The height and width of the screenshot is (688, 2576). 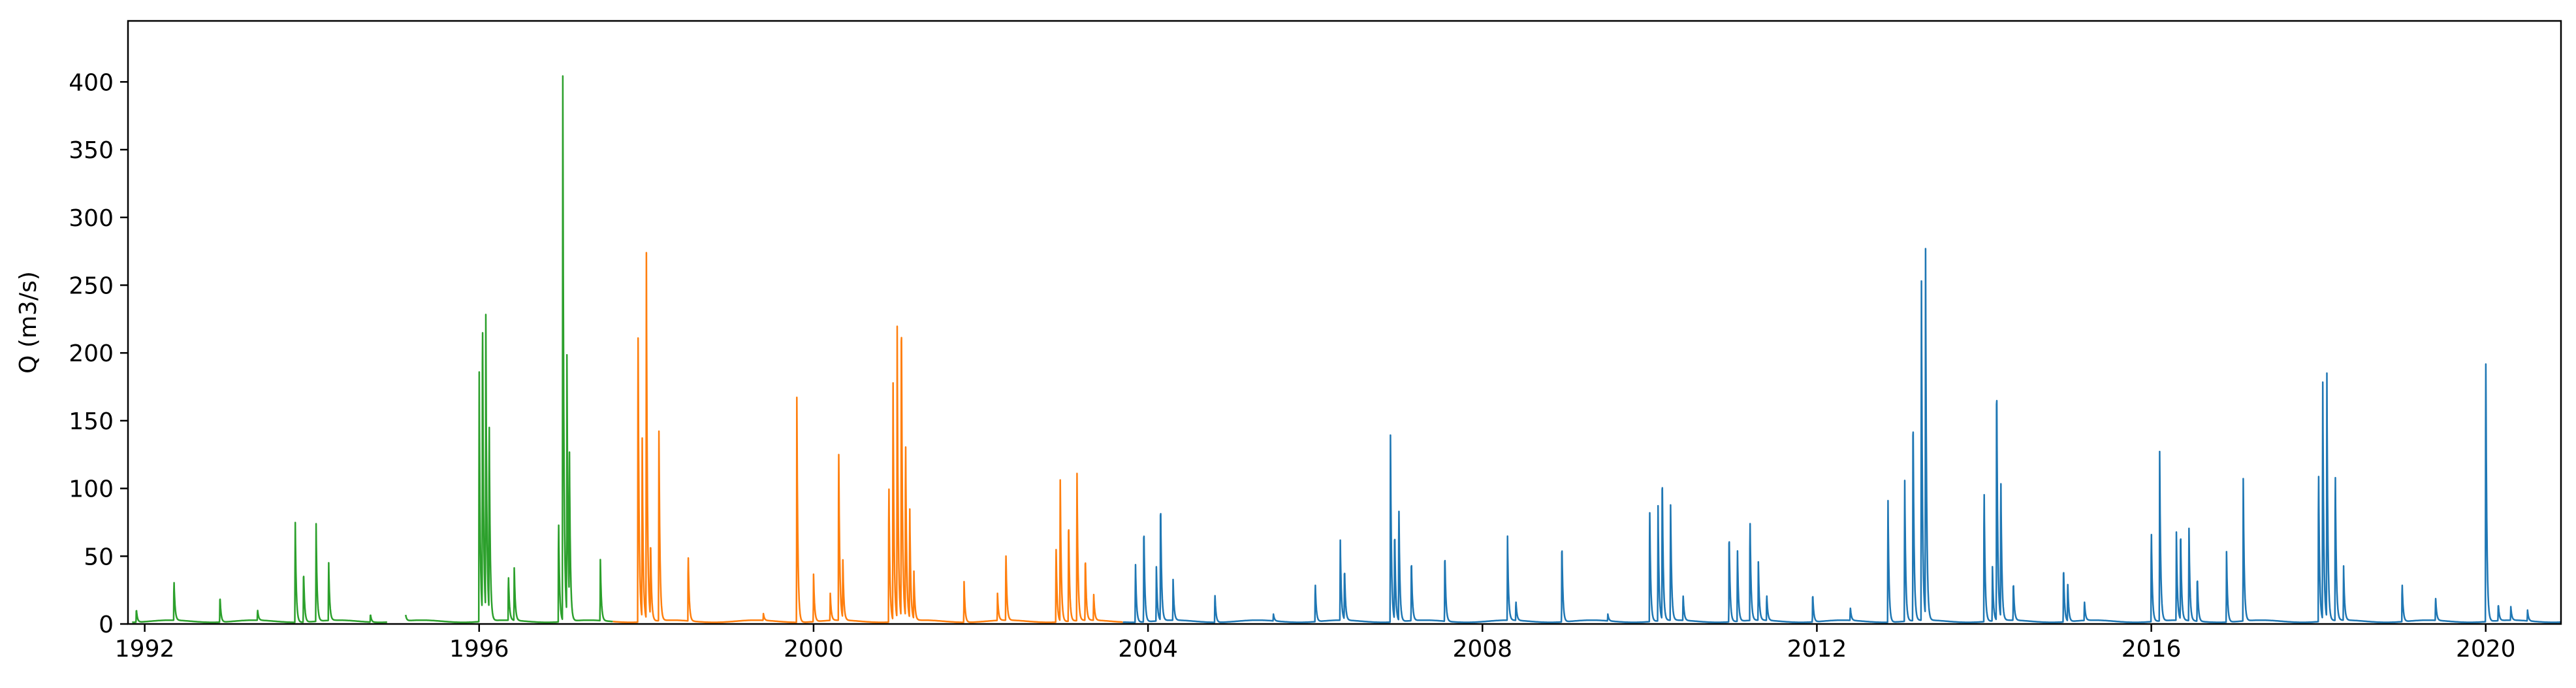 What do you see at coordinates (814, 649) in the screenshot?
I see `x-tick-label: 2000` at bounding box center [814, 649].